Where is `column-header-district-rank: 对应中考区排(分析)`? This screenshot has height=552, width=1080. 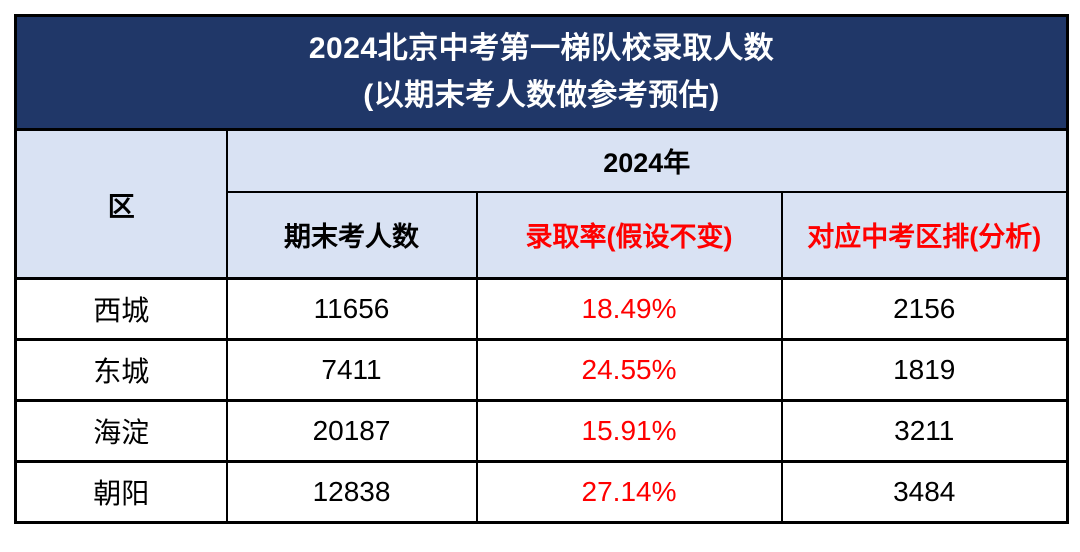 column-header-district-rank: 对应中考区排(分析) is located at coordinates (924, 235).